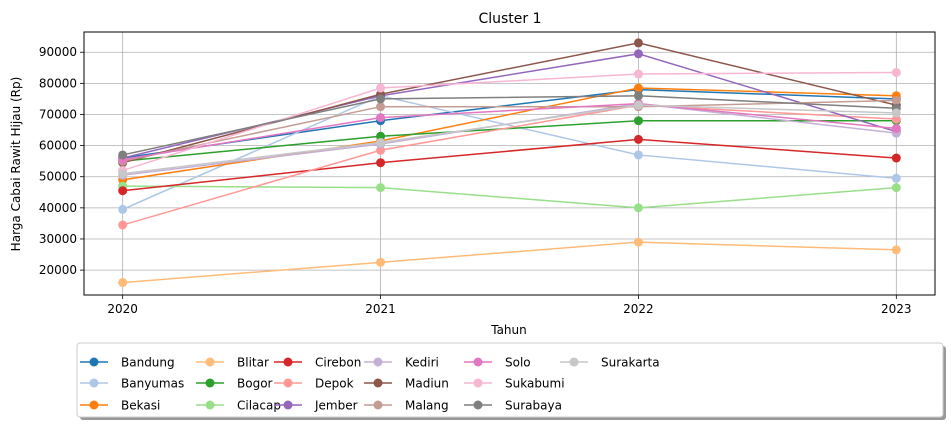  I want to click on legend-label: Madiun, so click(427, 384).